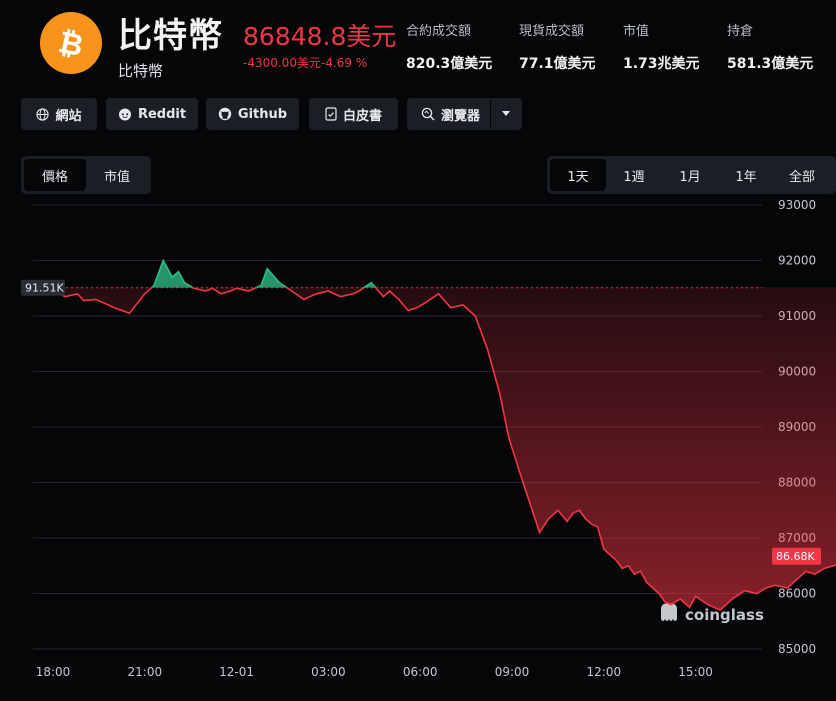  What do you see at coordinates (374, 672) in the screenshot?
I see `x-axis: 18:00 21:00 12-01 03:00 06:00 09:00 12:00 15:00` at bounding box center [374, 672].